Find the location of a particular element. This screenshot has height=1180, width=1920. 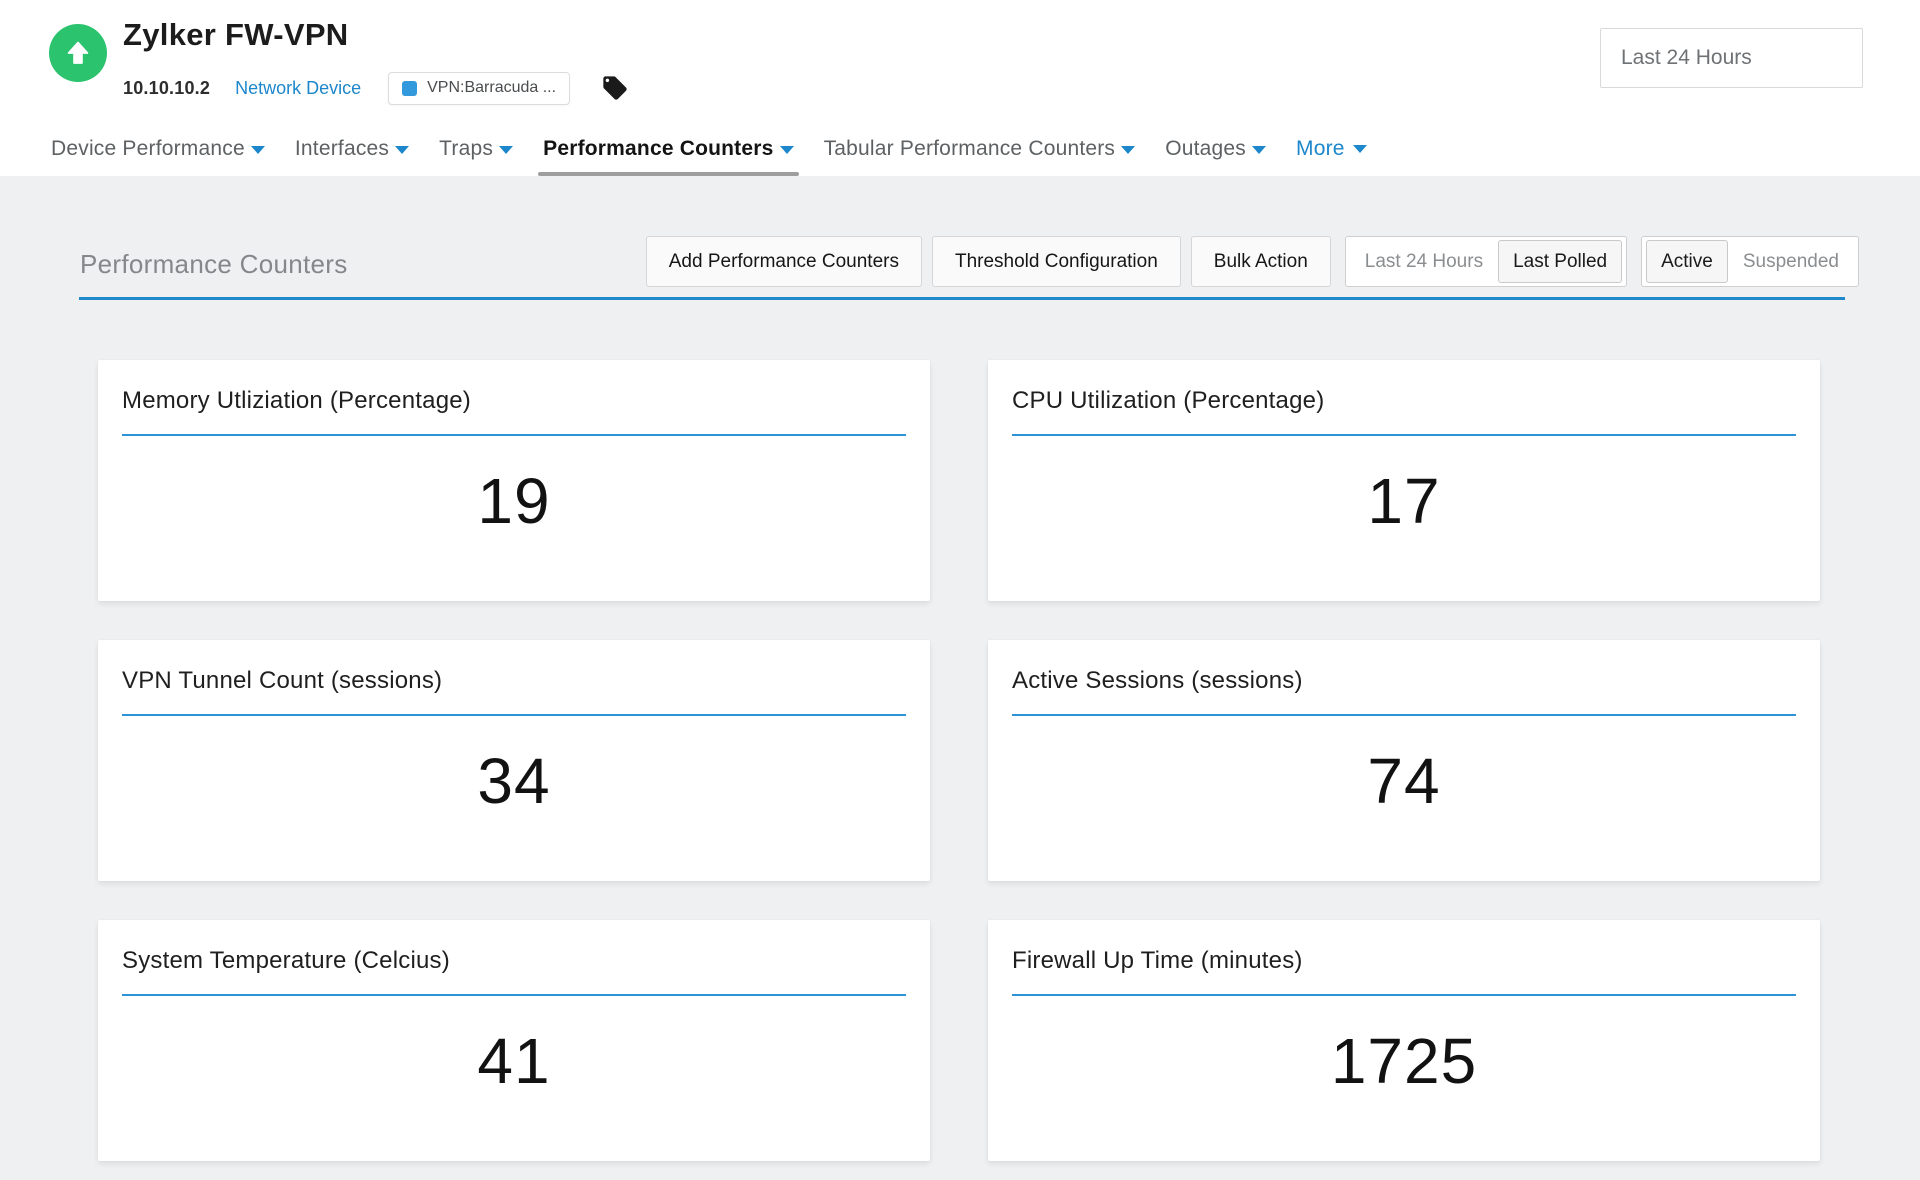

toggle-last-24-hours: Last 24 Hours is located at coordinates (1424, 261).